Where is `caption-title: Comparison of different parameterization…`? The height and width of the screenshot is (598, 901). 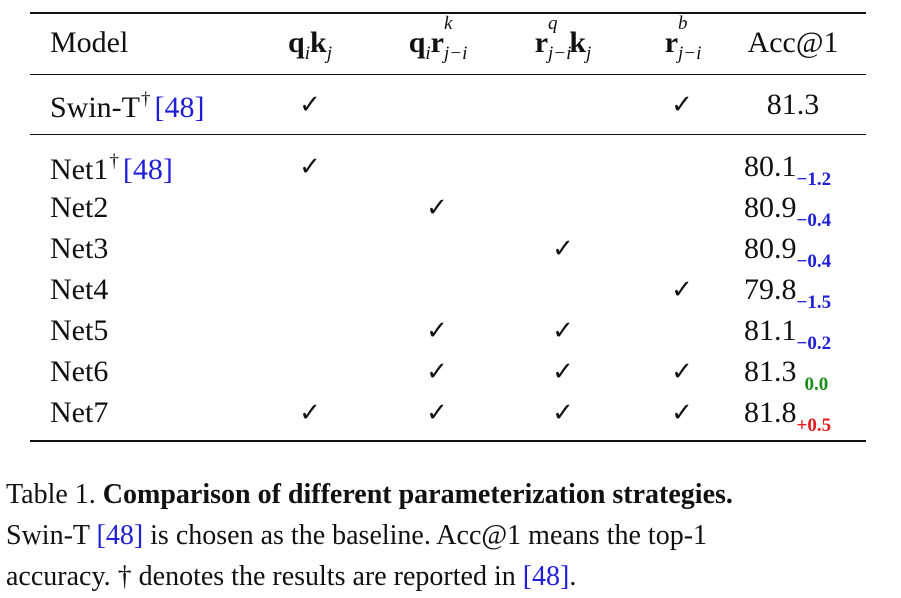
caption-title: Comparison of different parameterization… is located at coordinates (417, 494).